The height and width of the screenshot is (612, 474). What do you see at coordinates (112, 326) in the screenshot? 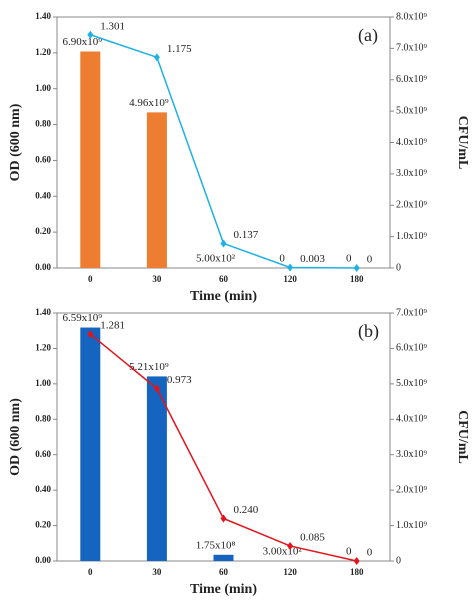
I see `line-value-label: 1.281` at bounding box center [112, 326].